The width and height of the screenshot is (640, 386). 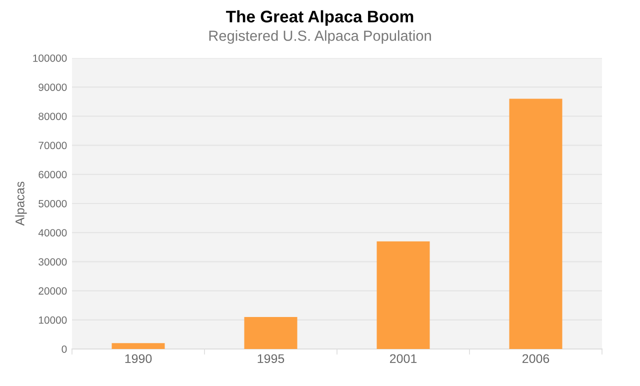 I want to click on y-tick-label: 30000, so click(x=52, y=262).